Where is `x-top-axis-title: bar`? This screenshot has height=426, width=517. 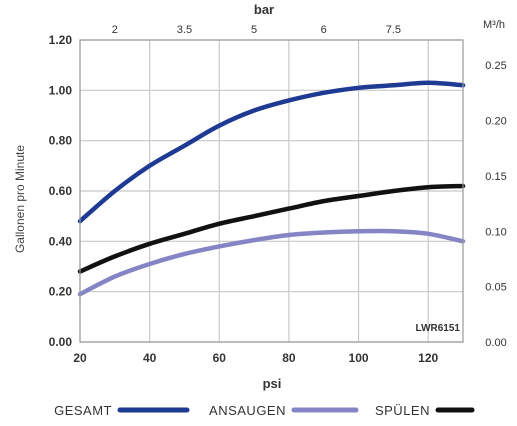 x-top-axis-title: bar is located at coordinates (264, 9).